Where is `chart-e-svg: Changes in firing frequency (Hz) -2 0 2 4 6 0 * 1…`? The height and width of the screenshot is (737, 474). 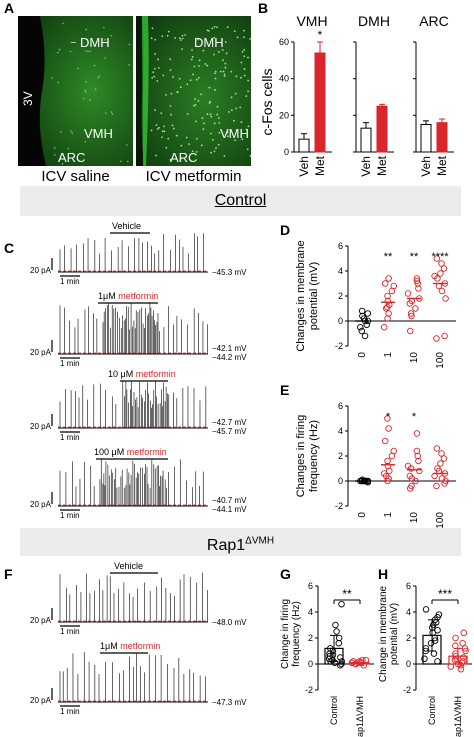
chart-e-svg: Changes in firing frequency (Hz) -2 0 2 4 6 0 * 1… is located at coordinates (375, 465).